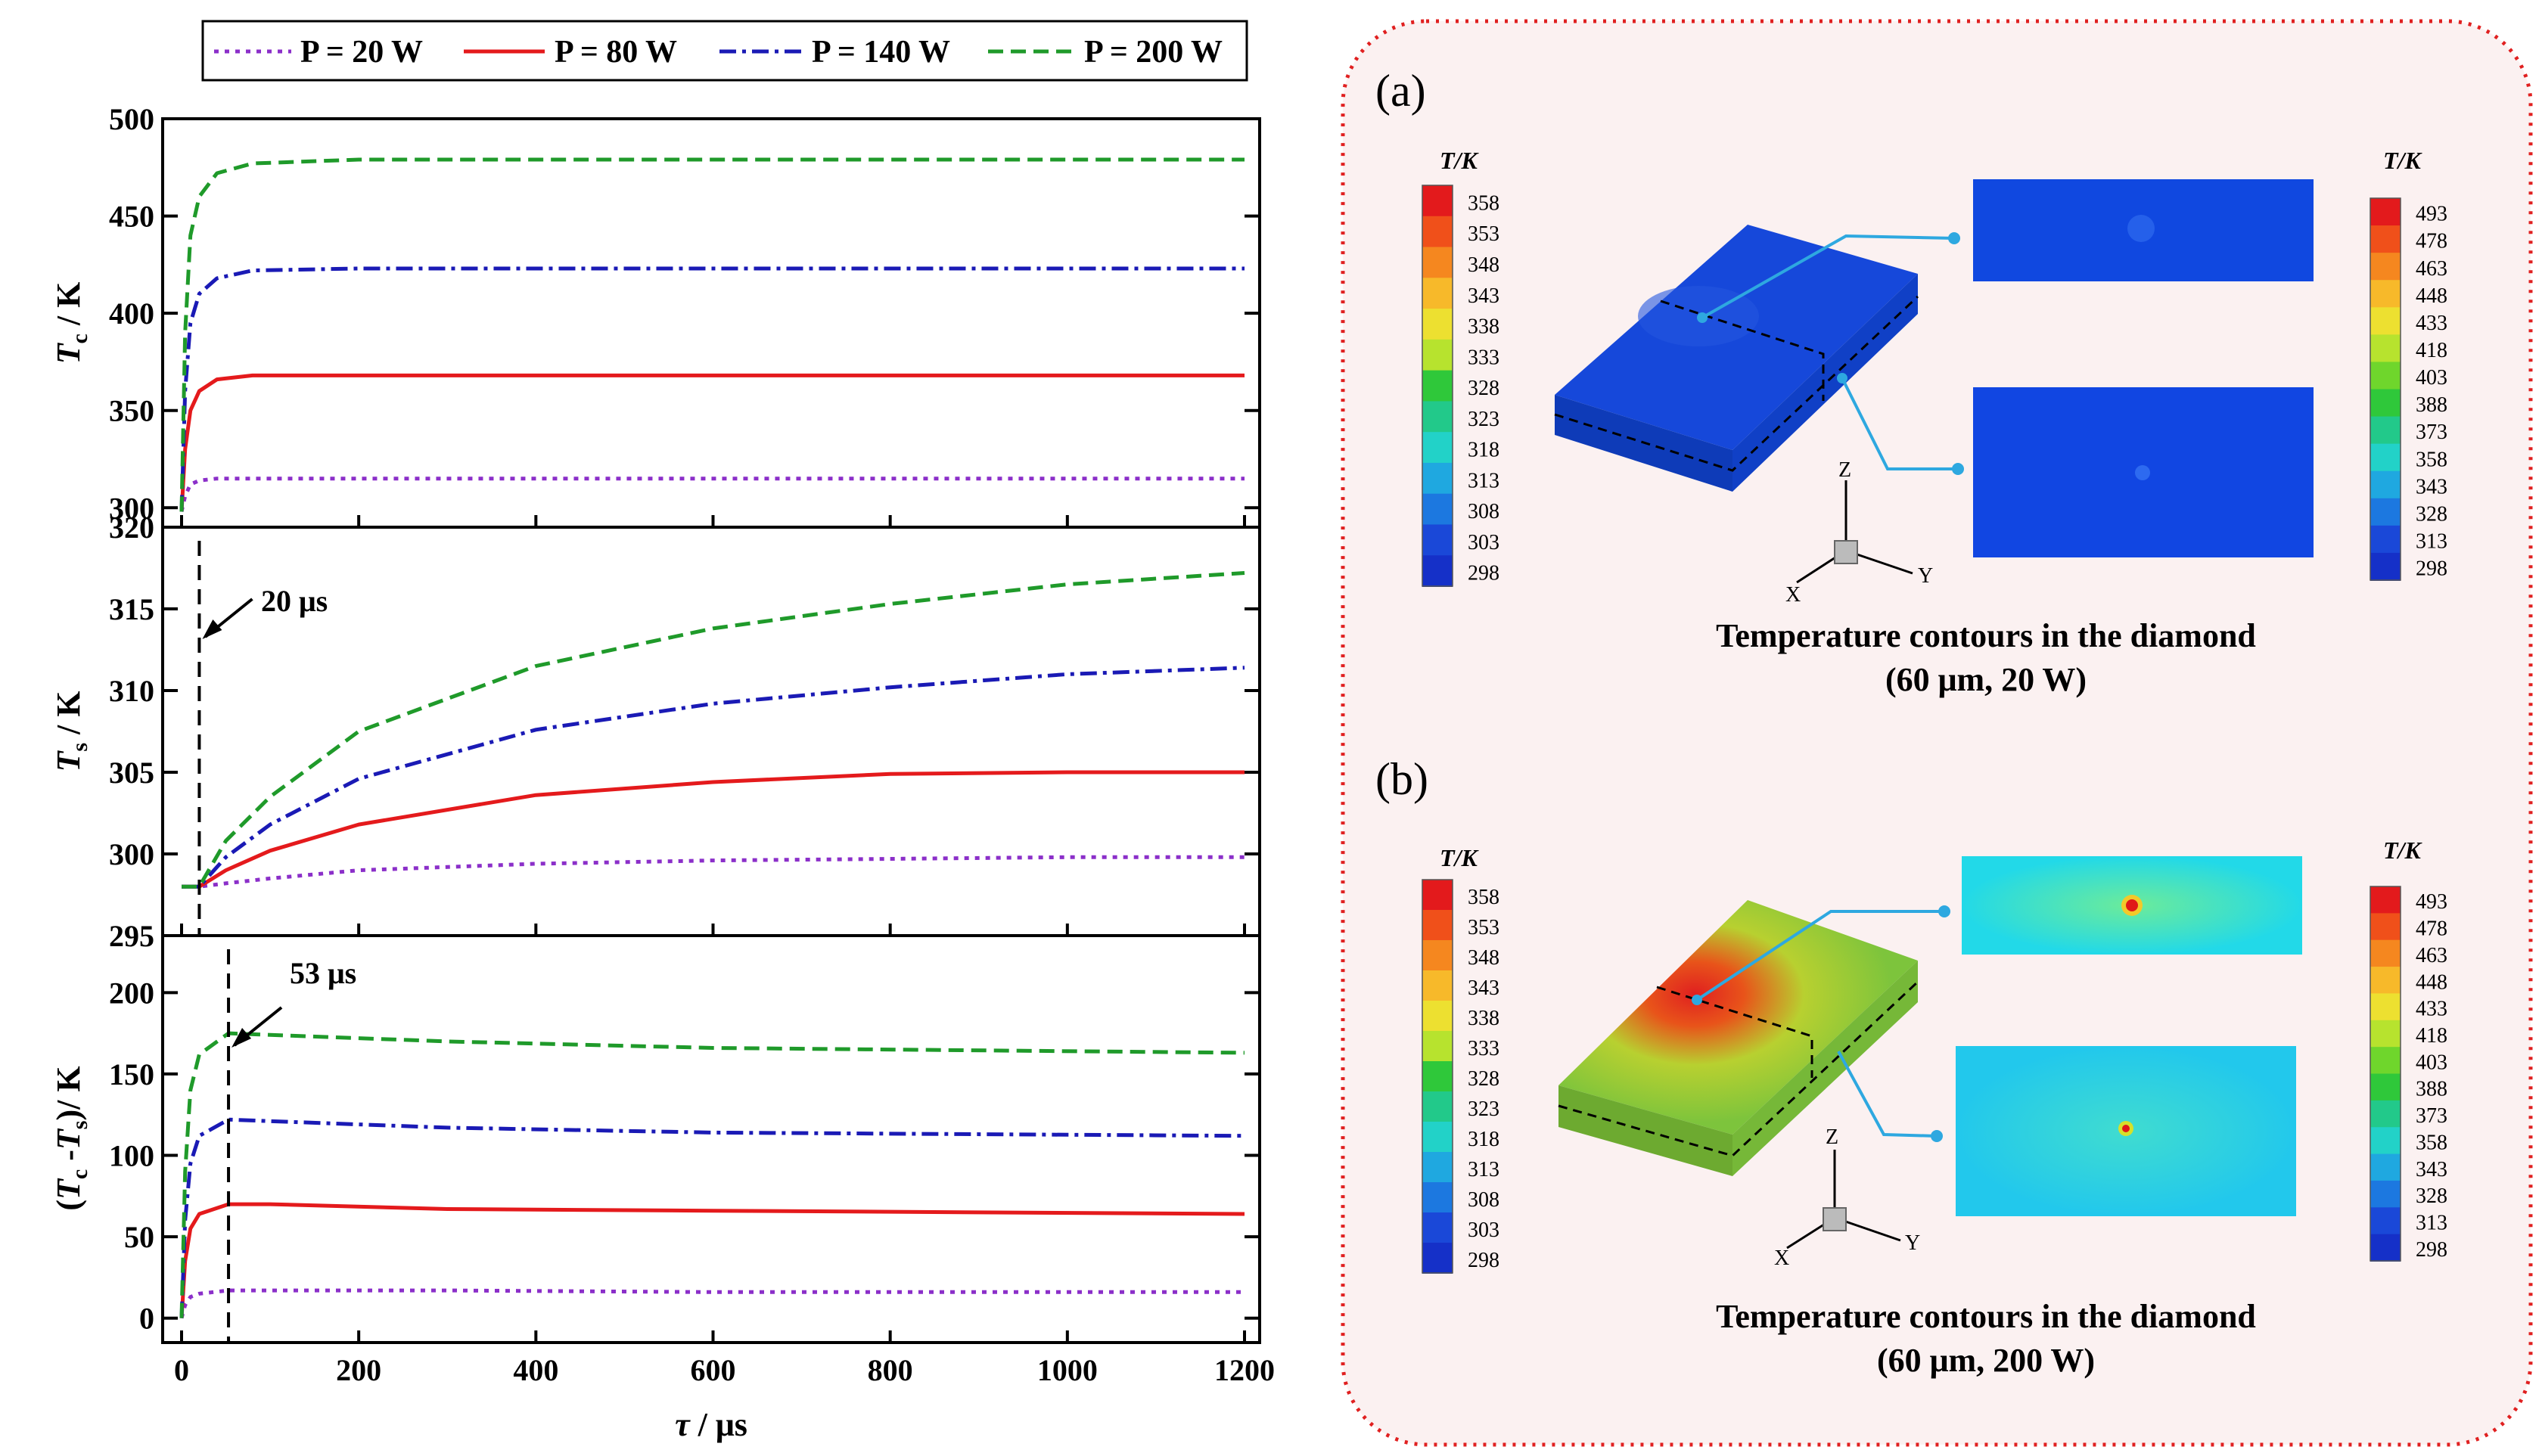  What do you see at coordinates (2431, 982) in the screenshot?
I see `colorbar-label: 448` at bounding box center [2431, 982].